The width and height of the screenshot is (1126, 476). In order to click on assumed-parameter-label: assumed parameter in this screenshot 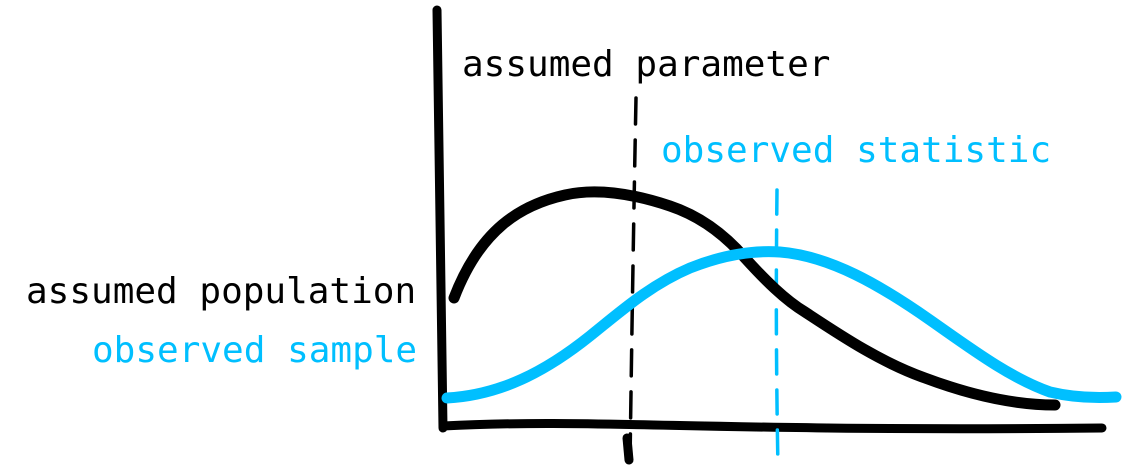, I will do `click(646, 64)`.